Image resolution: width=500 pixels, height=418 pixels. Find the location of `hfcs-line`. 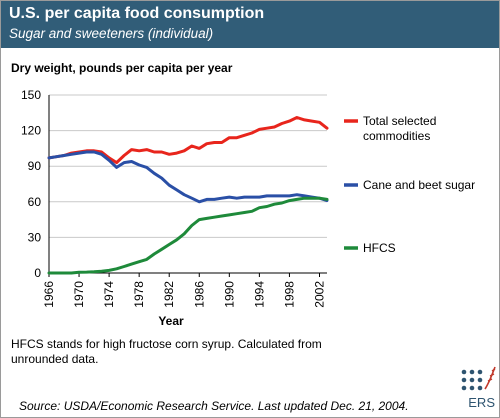

hfcs-line is located at coordinates (188, 235).